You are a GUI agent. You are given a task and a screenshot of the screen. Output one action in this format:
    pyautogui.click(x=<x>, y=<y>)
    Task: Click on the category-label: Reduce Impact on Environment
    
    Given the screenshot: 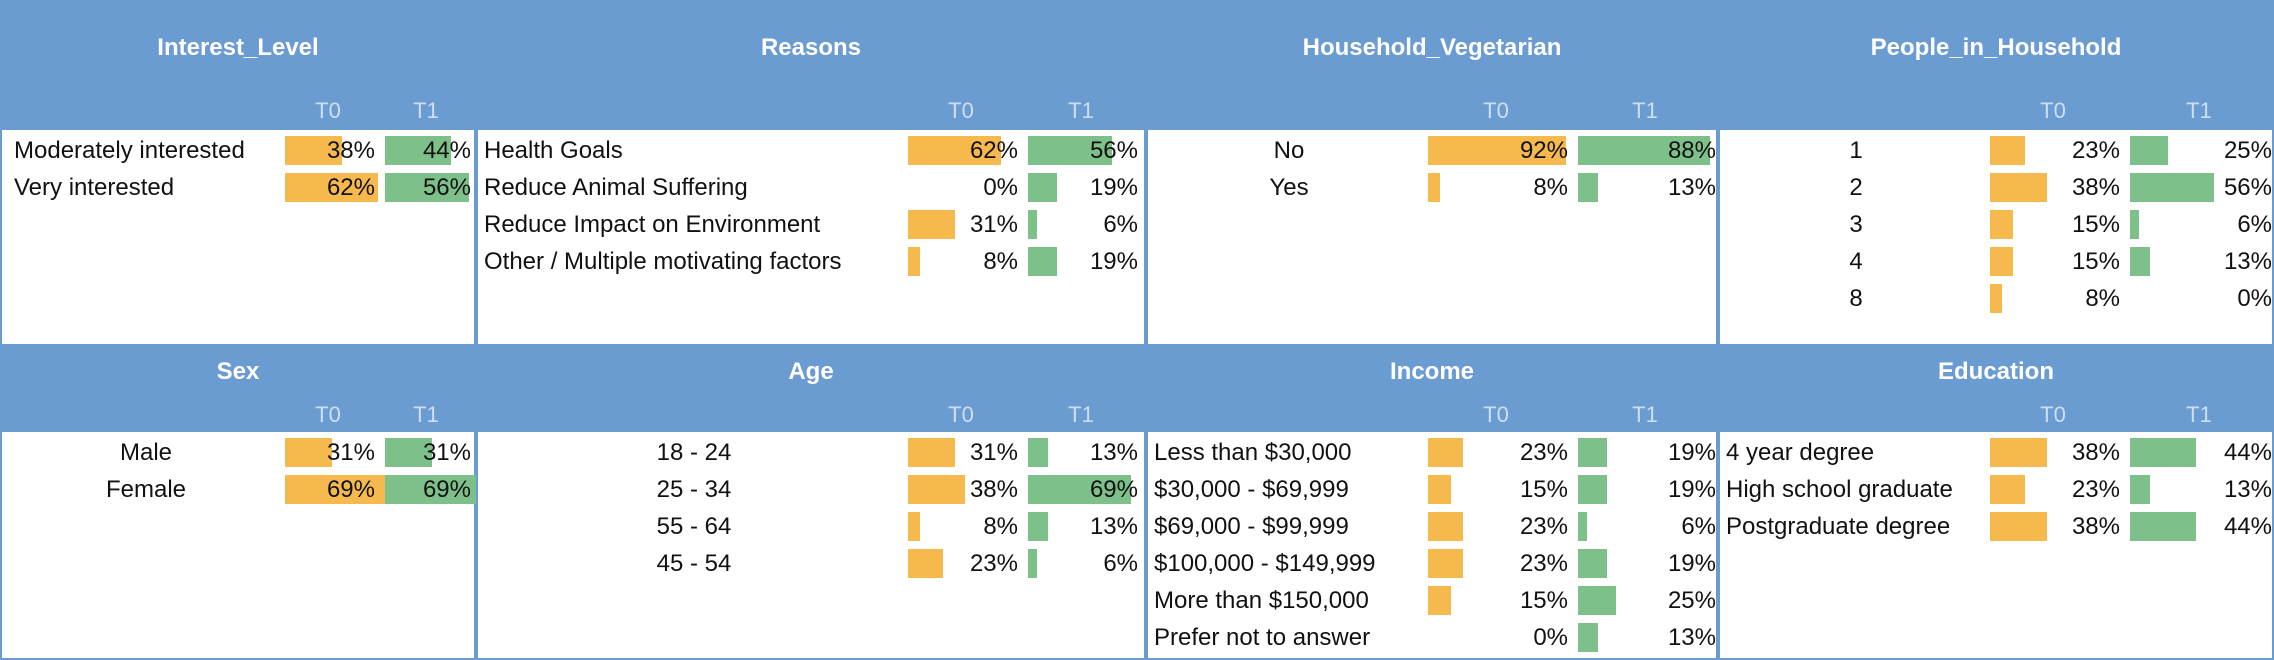 What is the action you would take?
    pyautogui.click(x=652, y=224)
    